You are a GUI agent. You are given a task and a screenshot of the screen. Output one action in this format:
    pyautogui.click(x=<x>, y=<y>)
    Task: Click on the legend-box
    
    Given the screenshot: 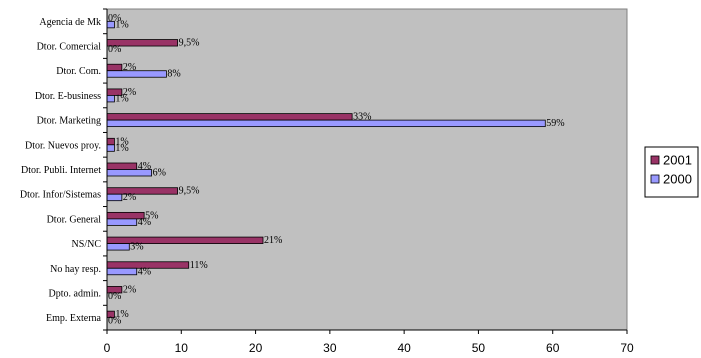 What is the action you would take?
    pyautogui.click(x=671, y=172)
    